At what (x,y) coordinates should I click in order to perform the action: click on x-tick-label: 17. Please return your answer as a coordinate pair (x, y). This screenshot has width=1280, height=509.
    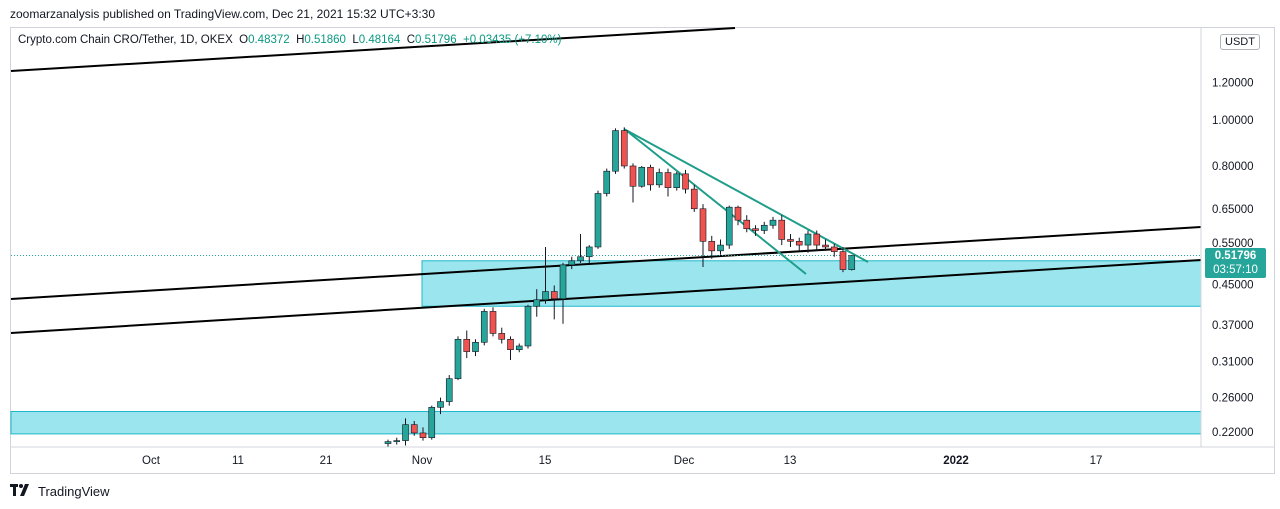
    Looking at the image, I should click on (1096, 461).